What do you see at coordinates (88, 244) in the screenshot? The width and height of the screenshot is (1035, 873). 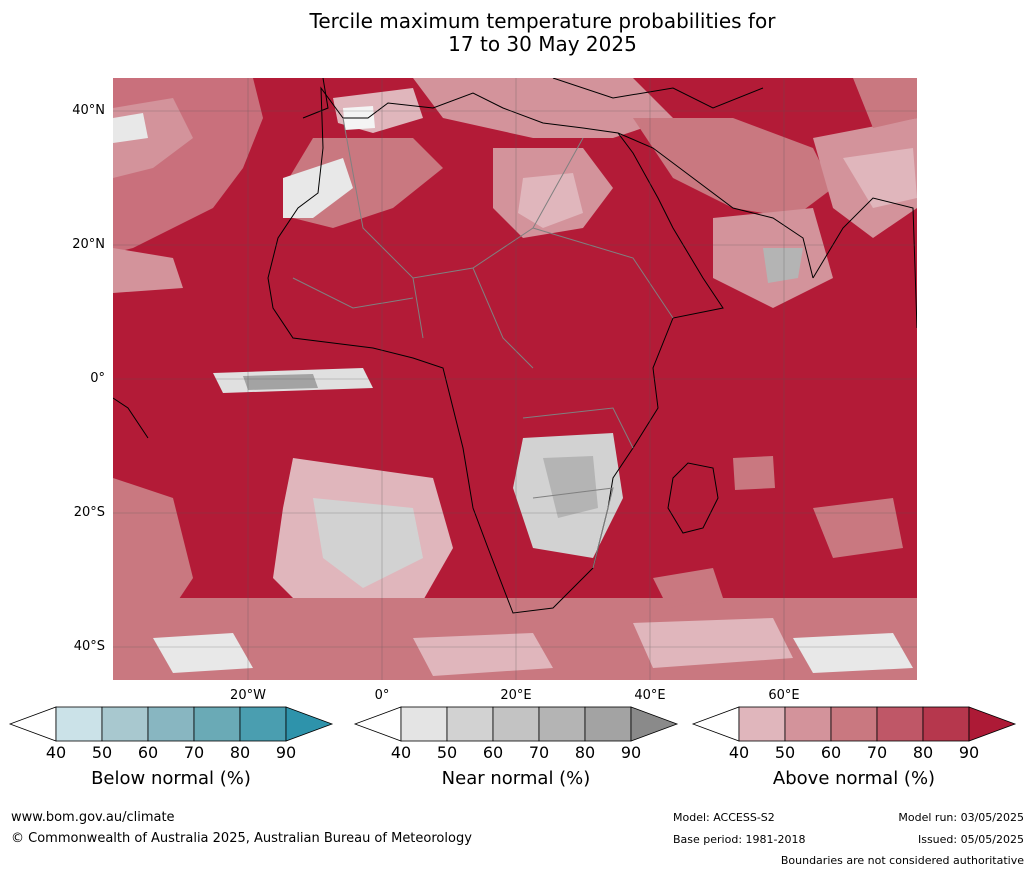 I see `lat-label-20n: 20°N` at bounding box center [88, 244].